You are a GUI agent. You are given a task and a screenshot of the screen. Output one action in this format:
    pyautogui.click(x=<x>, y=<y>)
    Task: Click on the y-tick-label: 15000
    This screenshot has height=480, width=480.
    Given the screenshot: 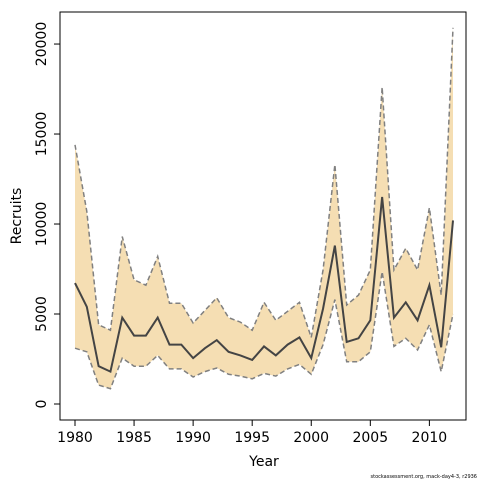 What is the action you would take?
    pyautogui.click(x=42, y=134)
    